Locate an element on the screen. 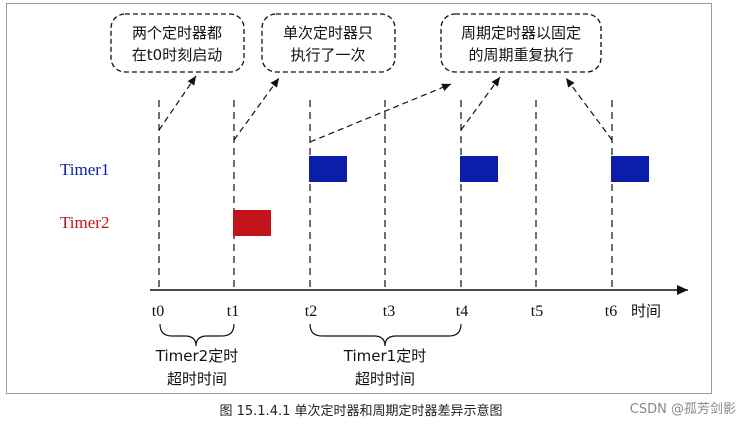 The image size is (747, 425). tick-t2: t2 is located at coordinates (311, 311).